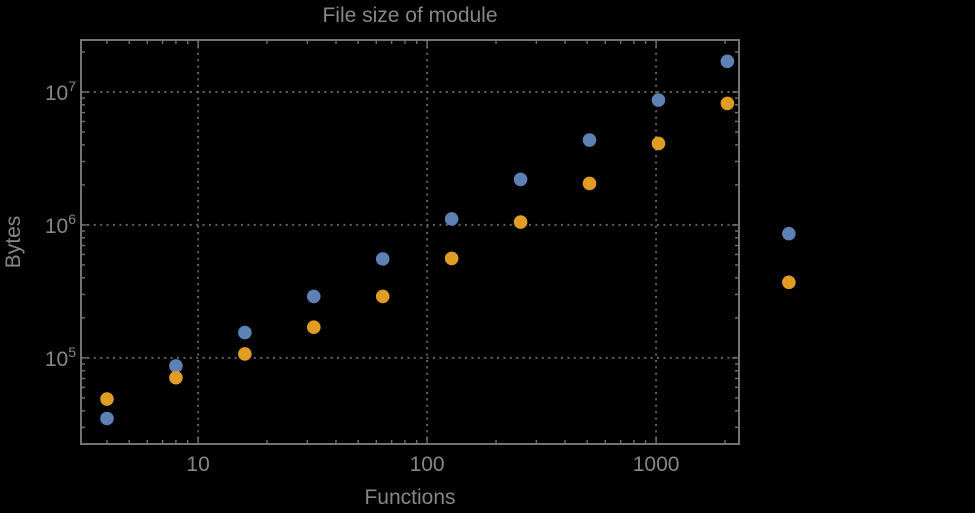 Image resolution: width=975 pixels, height=513 pixels. Describe the element at coordinates (427, 464) in the screenshot. I see `x-tick-label: 100` at that location.